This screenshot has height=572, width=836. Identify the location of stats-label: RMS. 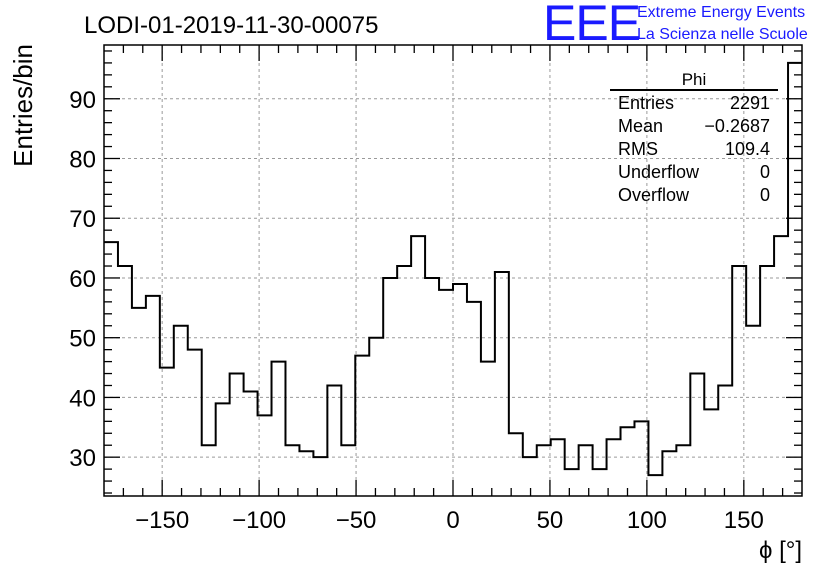
(638, 149).